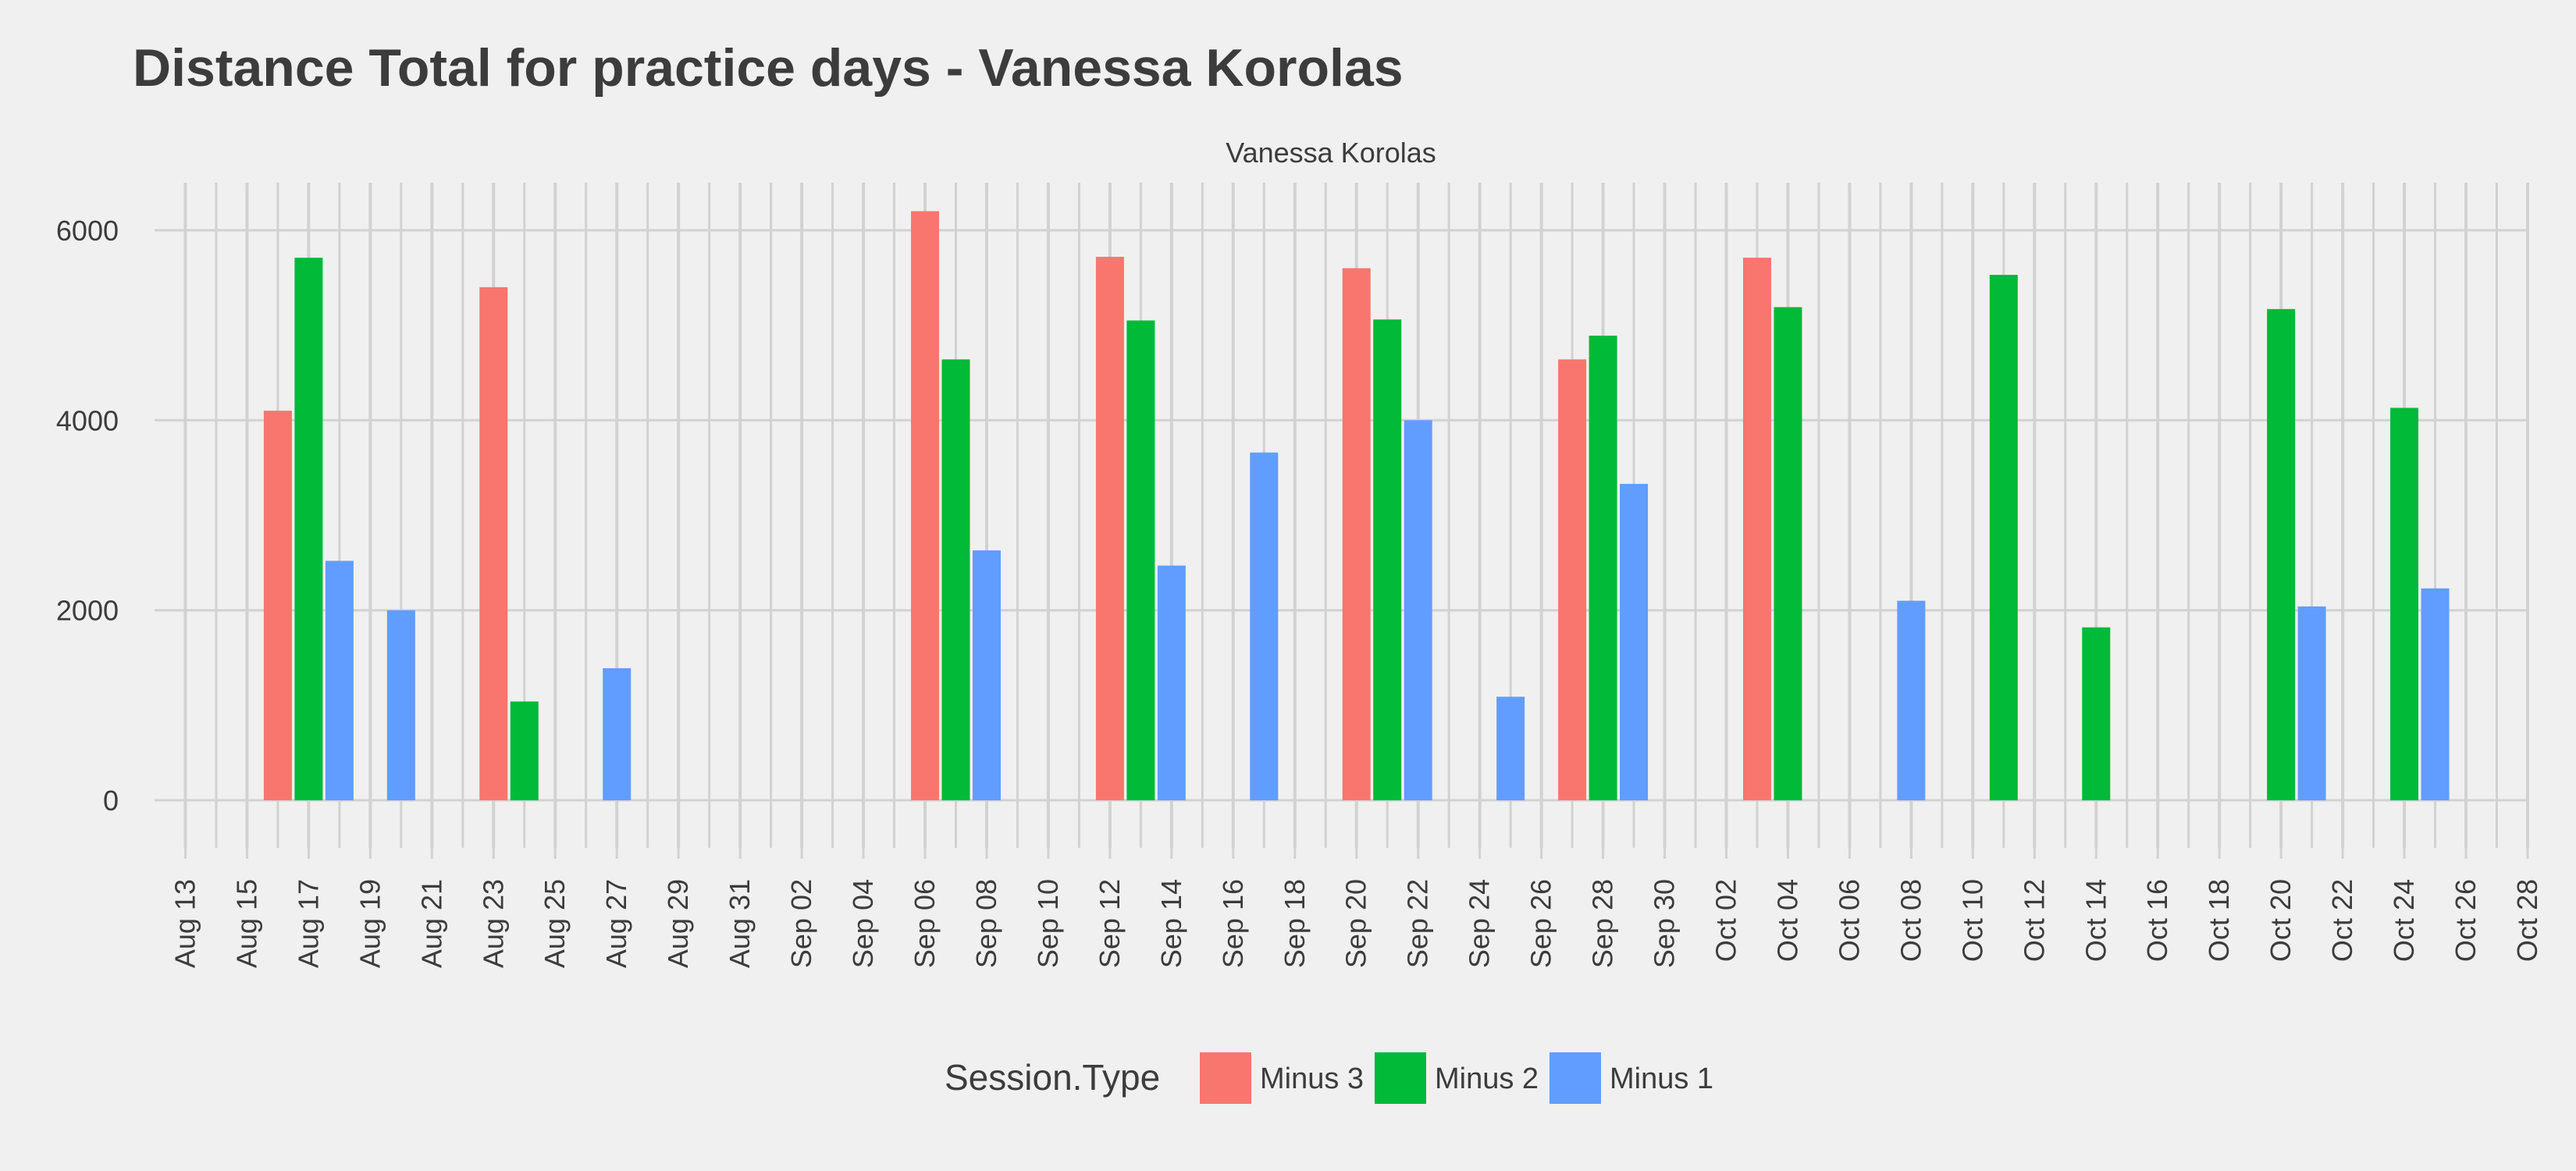  Describe the element at coordinates (2219, 920) in the screenshot. I see `x-tick-label: Oct 18` at that location.